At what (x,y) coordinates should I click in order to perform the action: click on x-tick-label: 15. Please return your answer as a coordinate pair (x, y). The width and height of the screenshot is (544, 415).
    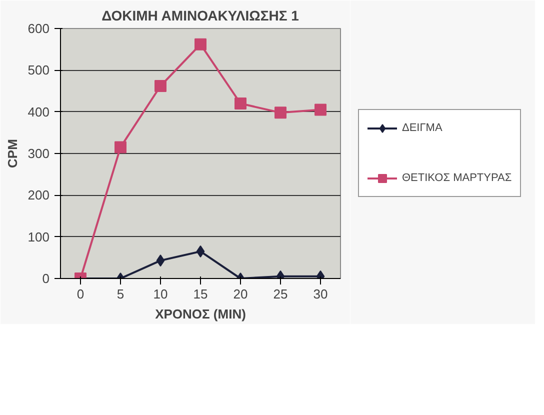
    Looking at the image, I should click on (200, 294).